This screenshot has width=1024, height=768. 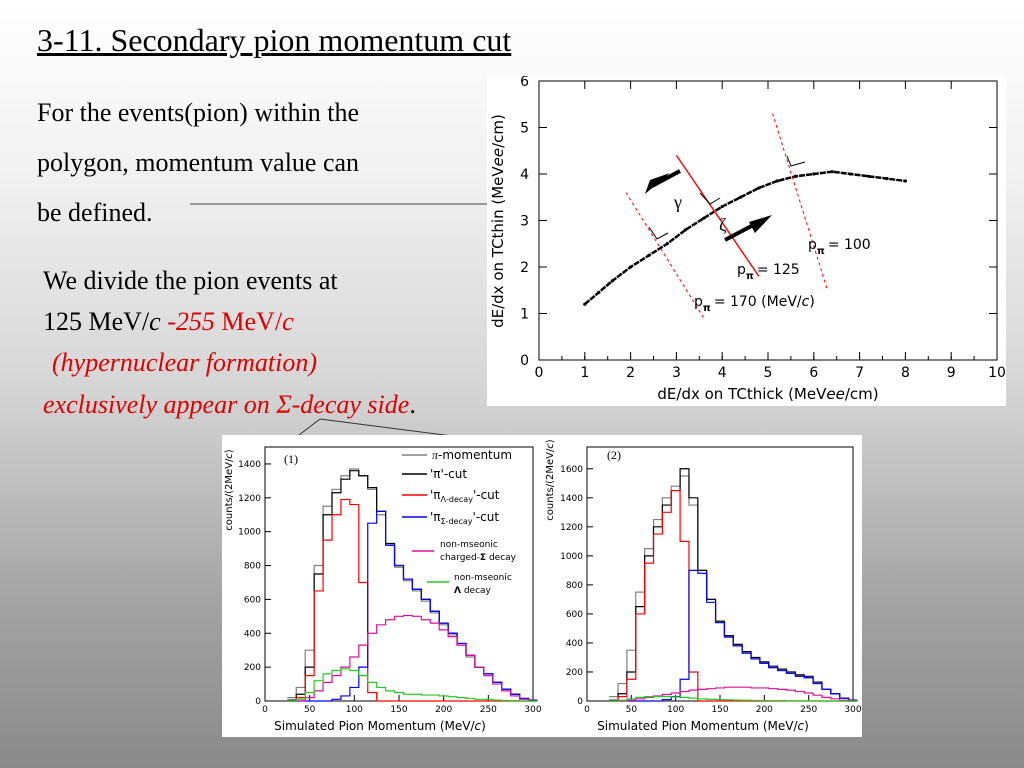 I want to click on hist1-xlabel: Simulated Pion Momentum (MeV/c), so click(x=380, y=726).